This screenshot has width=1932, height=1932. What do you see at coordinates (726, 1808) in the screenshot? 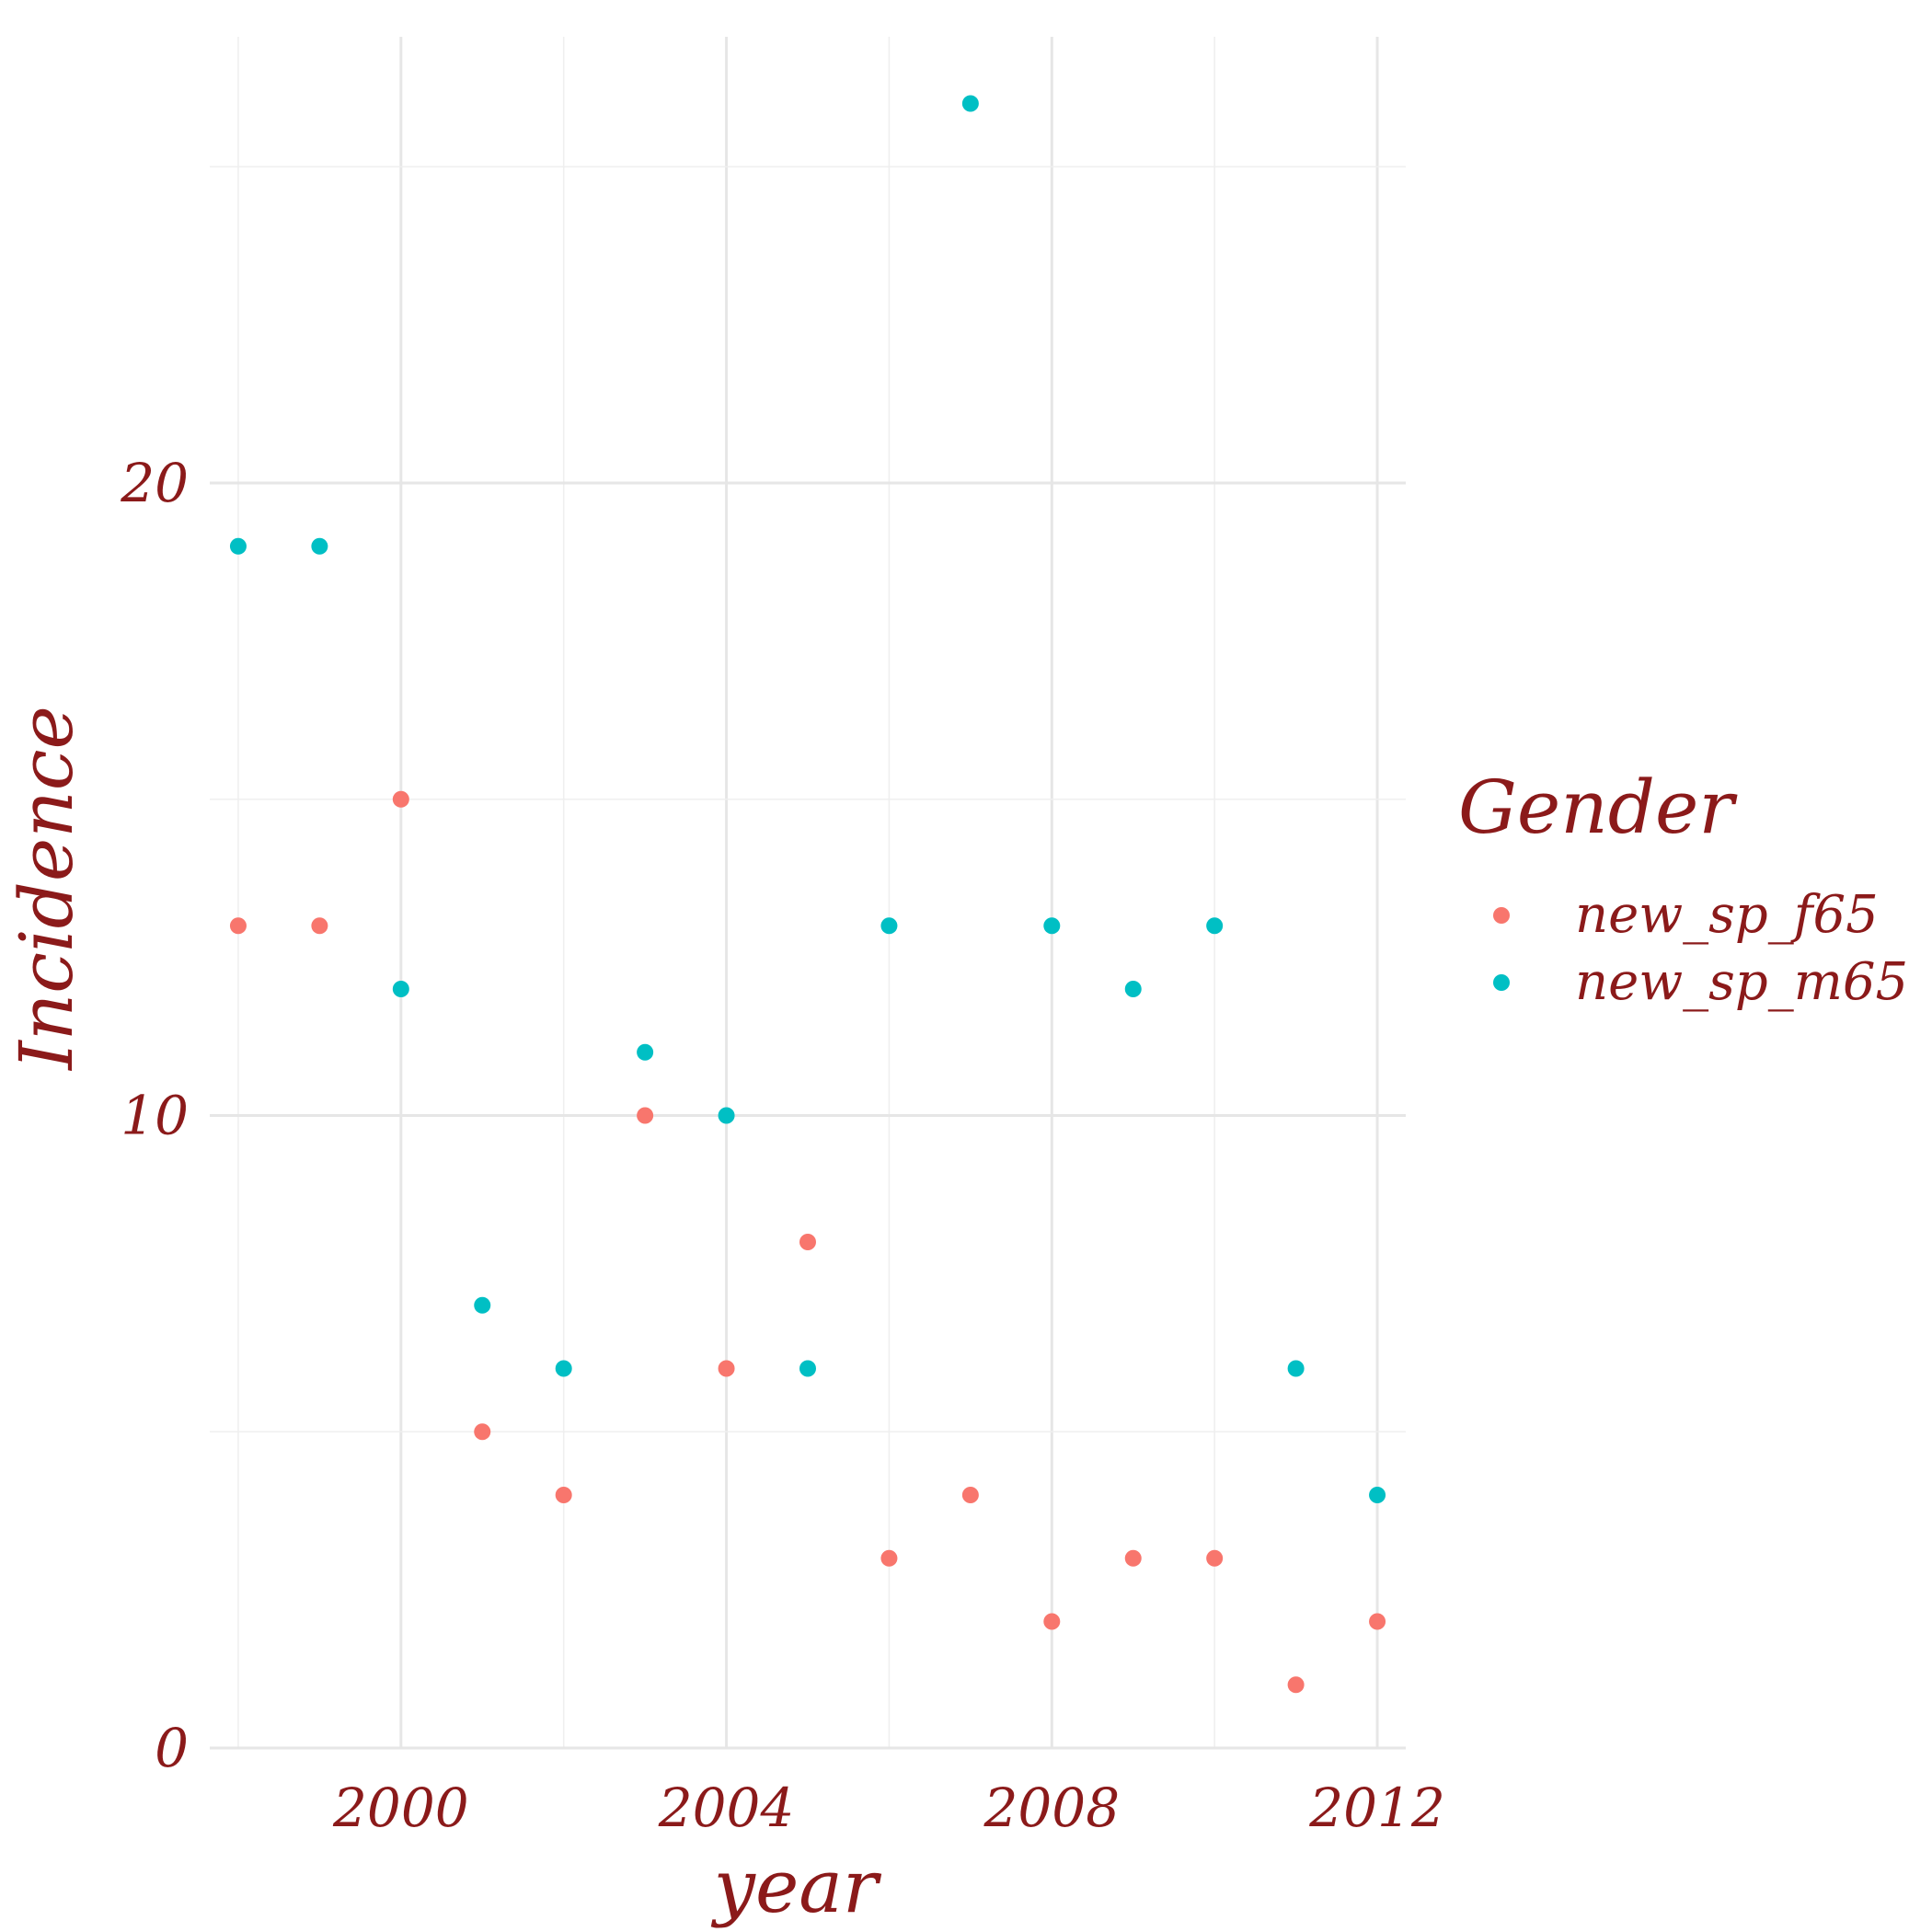
I see `x-tick-label: 2004` at bounding box center [726, 1808].